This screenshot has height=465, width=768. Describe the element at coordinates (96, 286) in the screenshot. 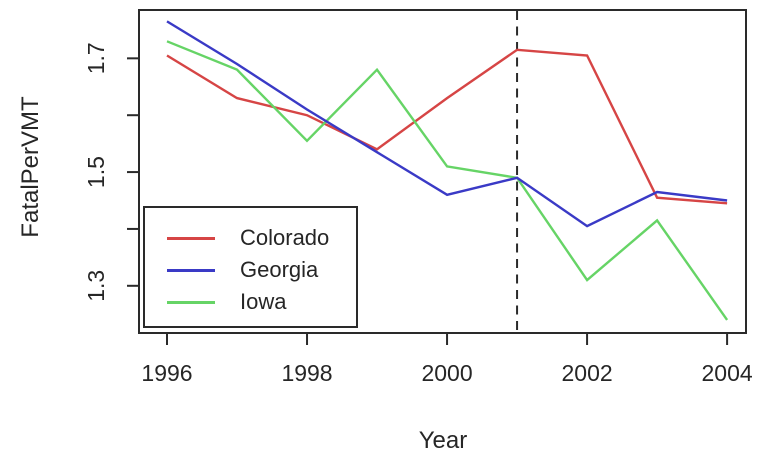

I see `y-tick-label: 1.3` at that location.